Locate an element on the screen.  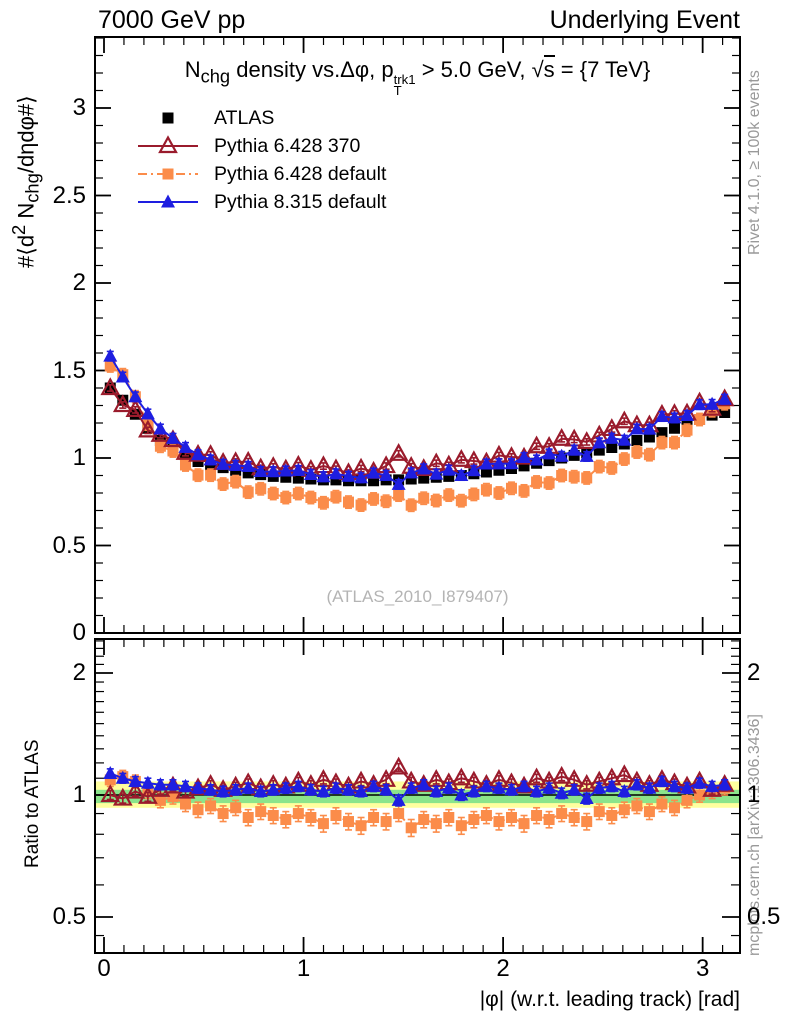
main-y-tick-label: 1 is located at coordinates (79, 457).